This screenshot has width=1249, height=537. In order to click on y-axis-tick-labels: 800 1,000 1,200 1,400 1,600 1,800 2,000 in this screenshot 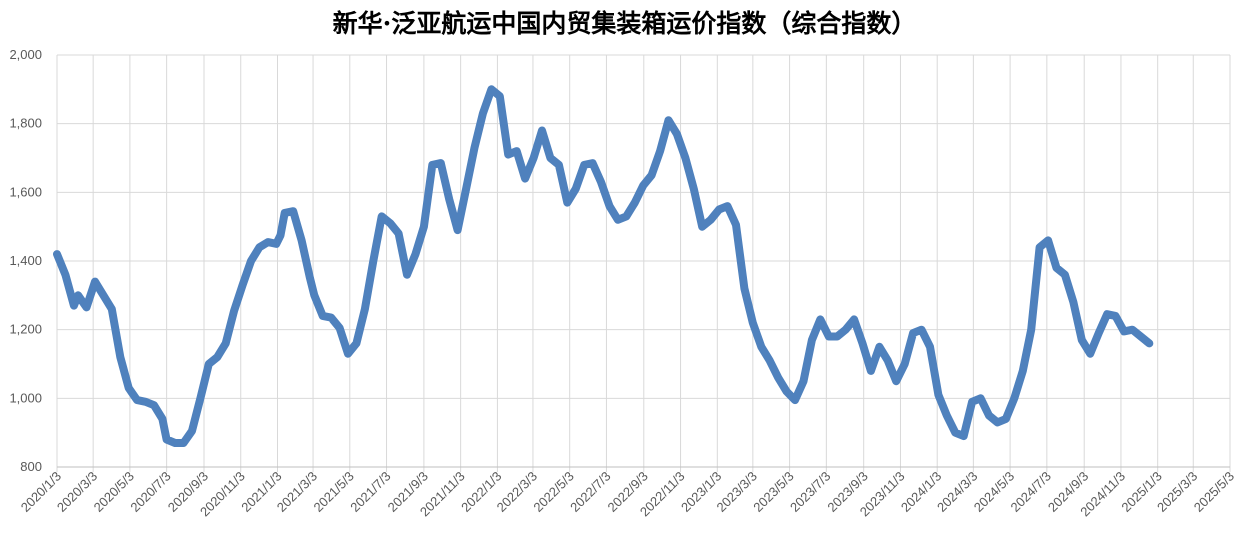, I will do `click(25, 260)`.